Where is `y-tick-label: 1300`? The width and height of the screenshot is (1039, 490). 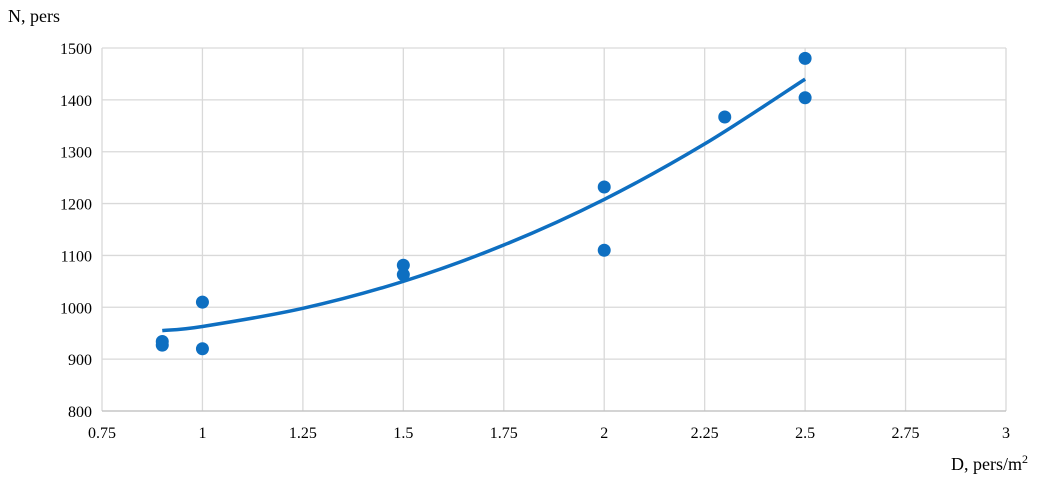
y-tick-label: 1300 is located at coordinates (76, 153).